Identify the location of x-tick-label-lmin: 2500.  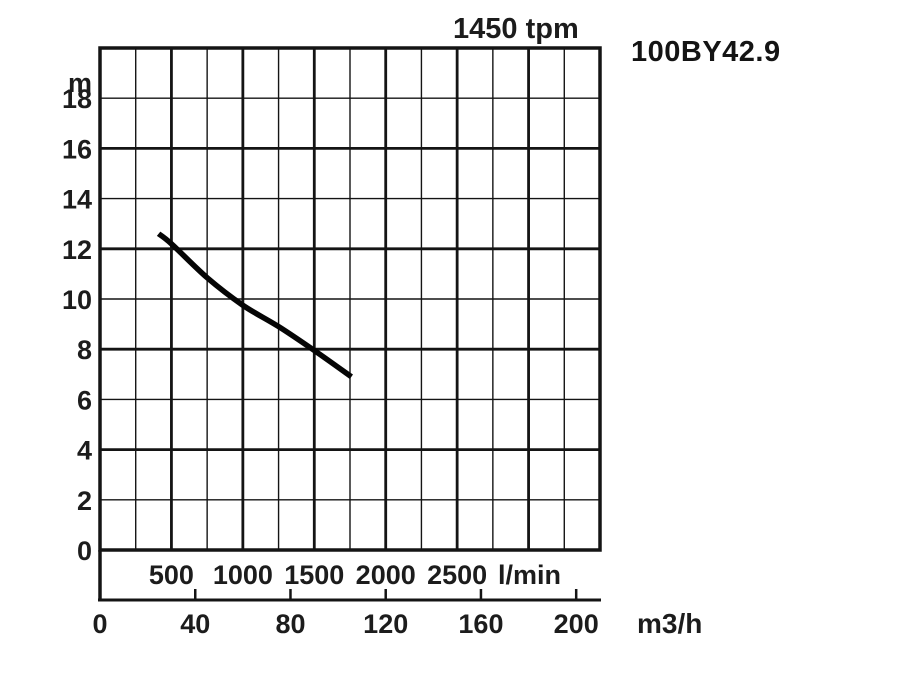
(457, 575).